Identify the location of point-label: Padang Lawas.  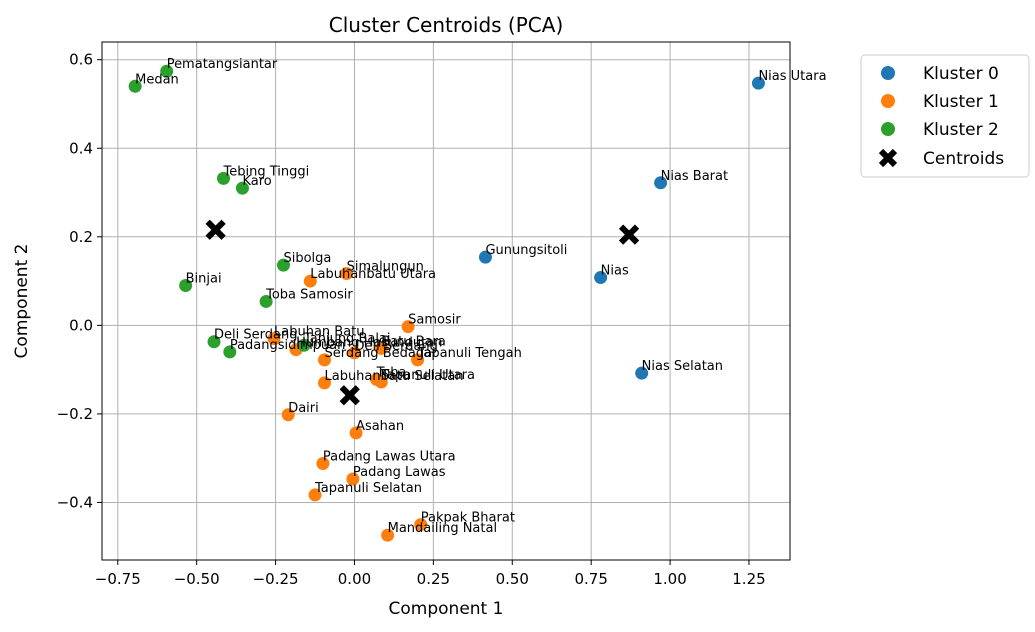
(399, 472).